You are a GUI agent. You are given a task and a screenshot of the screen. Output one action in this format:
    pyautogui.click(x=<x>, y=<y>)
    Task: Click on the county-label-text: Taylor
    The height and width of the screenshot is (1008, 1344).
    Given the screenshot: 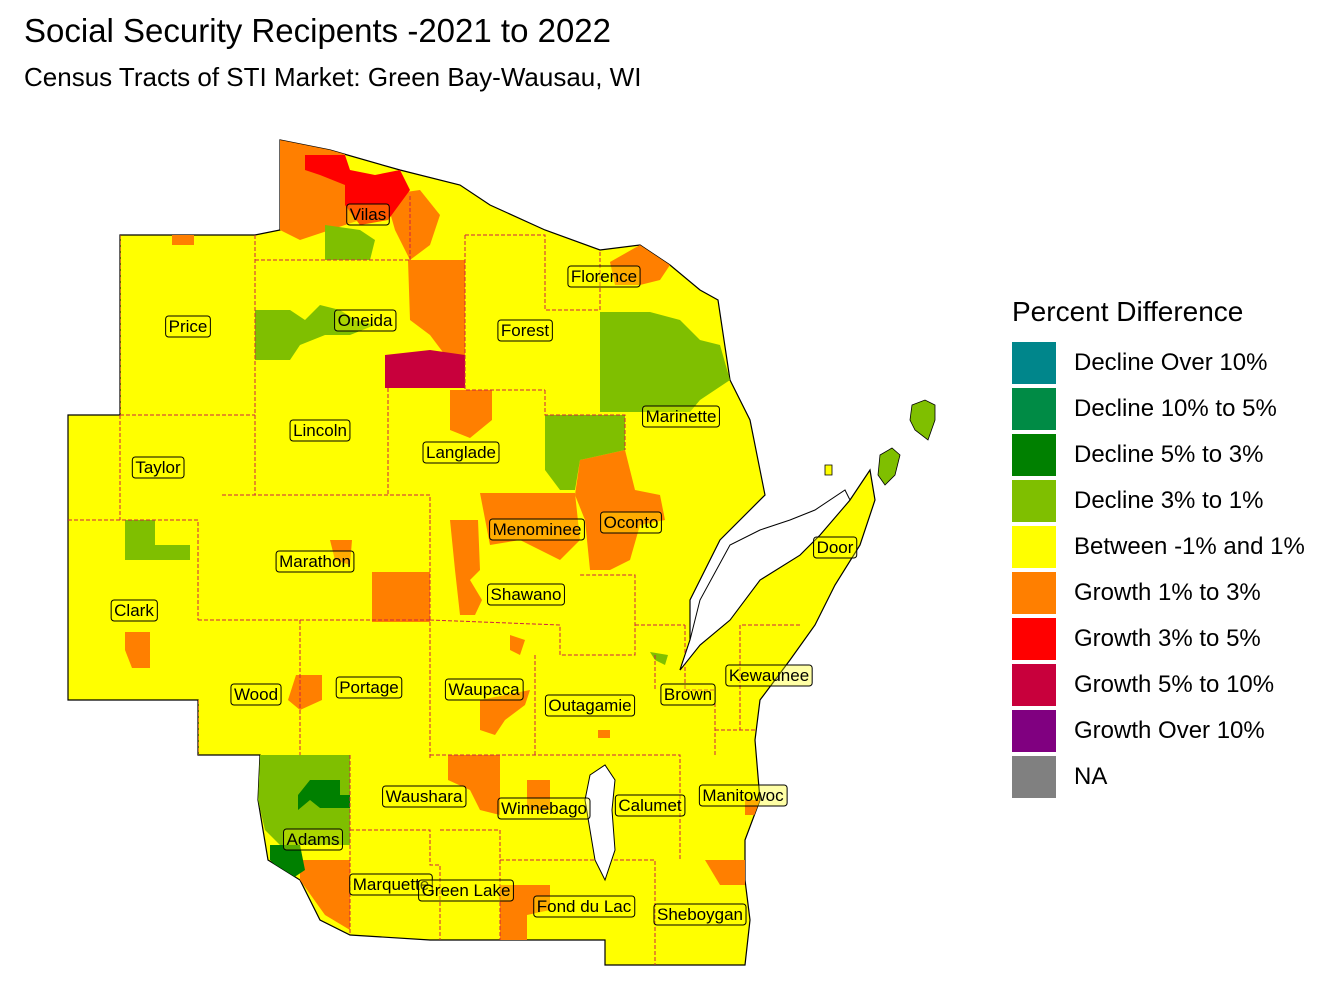 What is the action you would take?
    pyautogui.click(x=158, y=467)
    